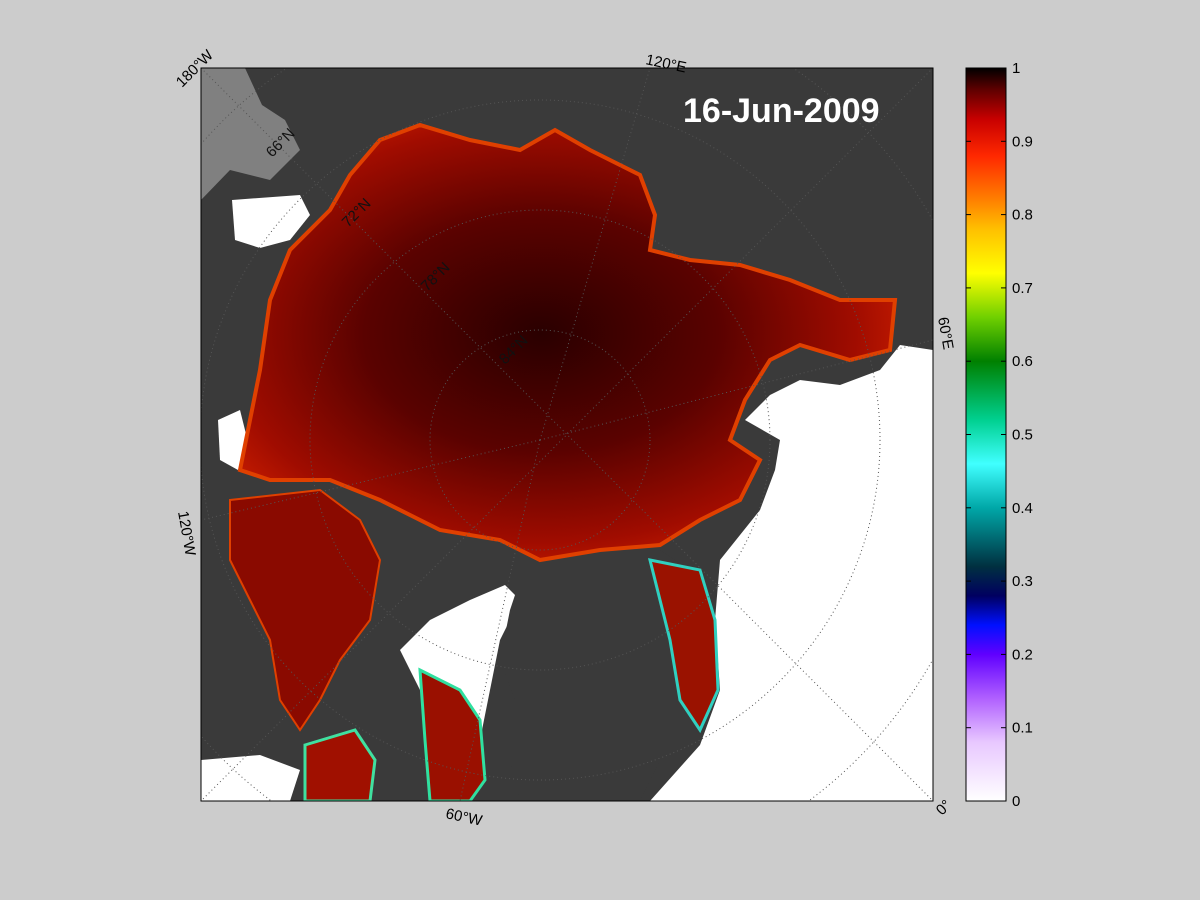 The image size is (1200, 900). Describe the element at coordinates (945, 333) in the screenshot. I see `lon-label-60e: 60°E` at that location.